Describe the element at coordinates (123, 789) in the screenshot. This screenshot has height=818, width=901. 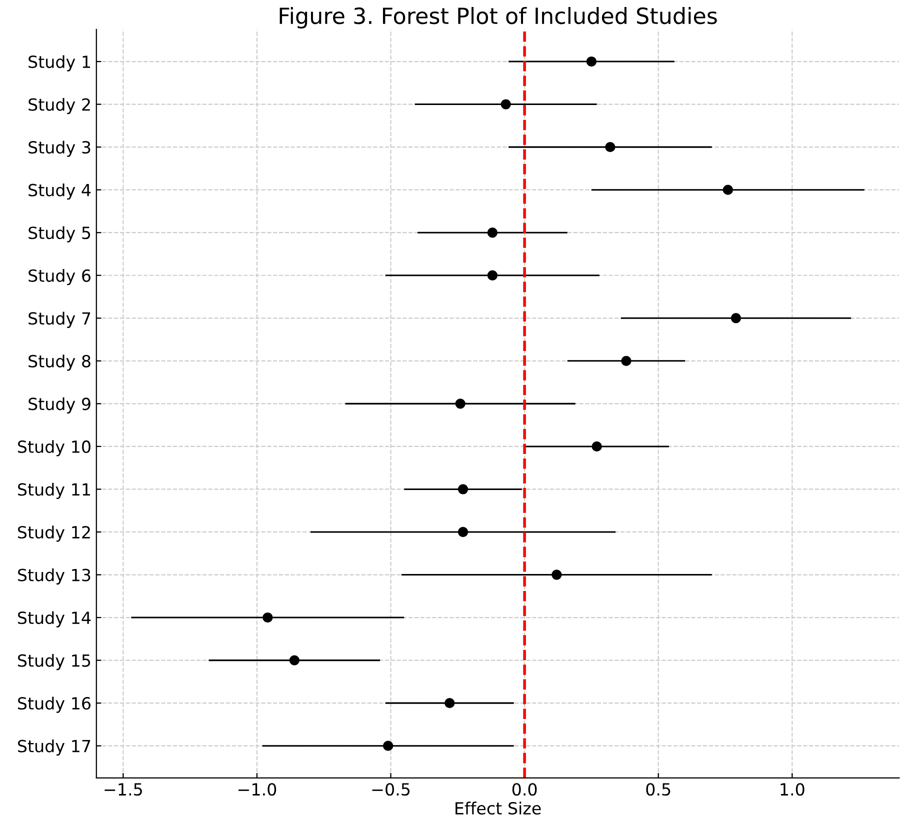
I see `x-tick-label: −1.5` at that location.